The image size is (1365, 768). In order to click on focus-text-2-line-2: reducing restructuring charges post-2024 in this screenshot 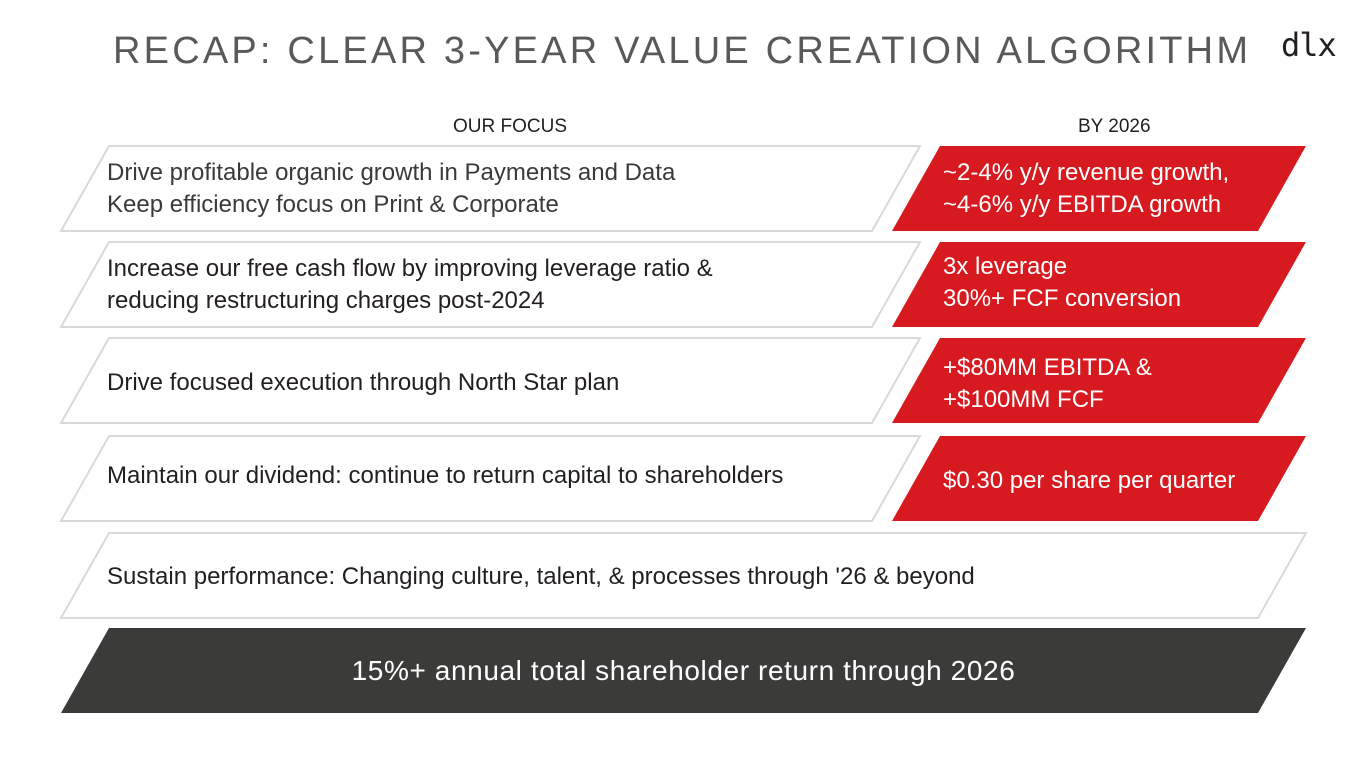, I will do `click(326, 300)`.